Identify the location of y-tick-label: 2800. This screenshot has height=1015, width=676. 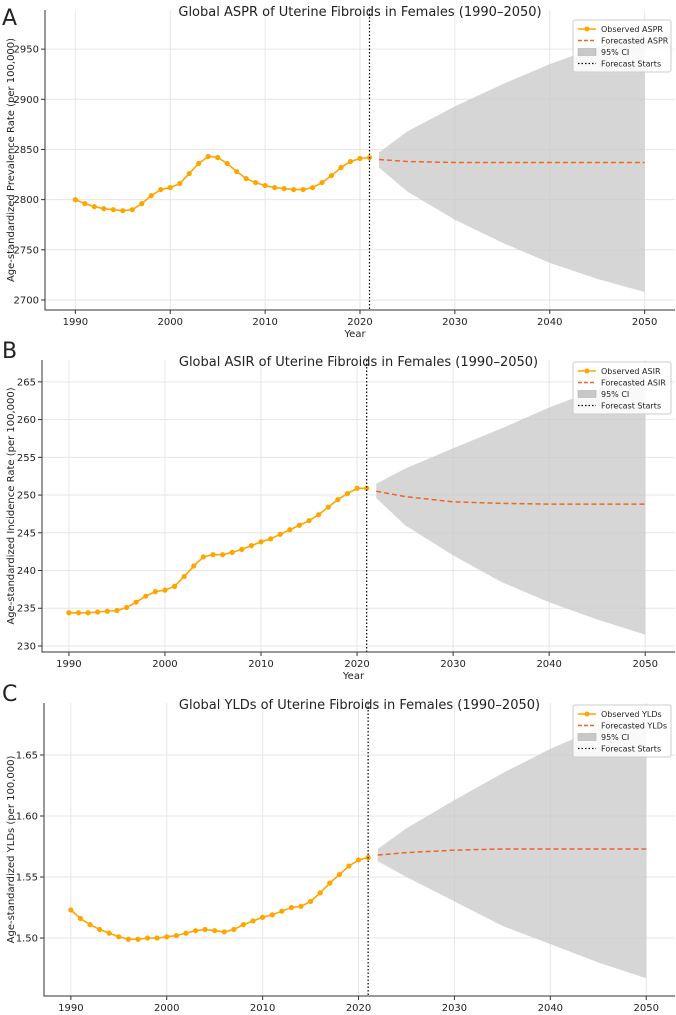
(26, 200).